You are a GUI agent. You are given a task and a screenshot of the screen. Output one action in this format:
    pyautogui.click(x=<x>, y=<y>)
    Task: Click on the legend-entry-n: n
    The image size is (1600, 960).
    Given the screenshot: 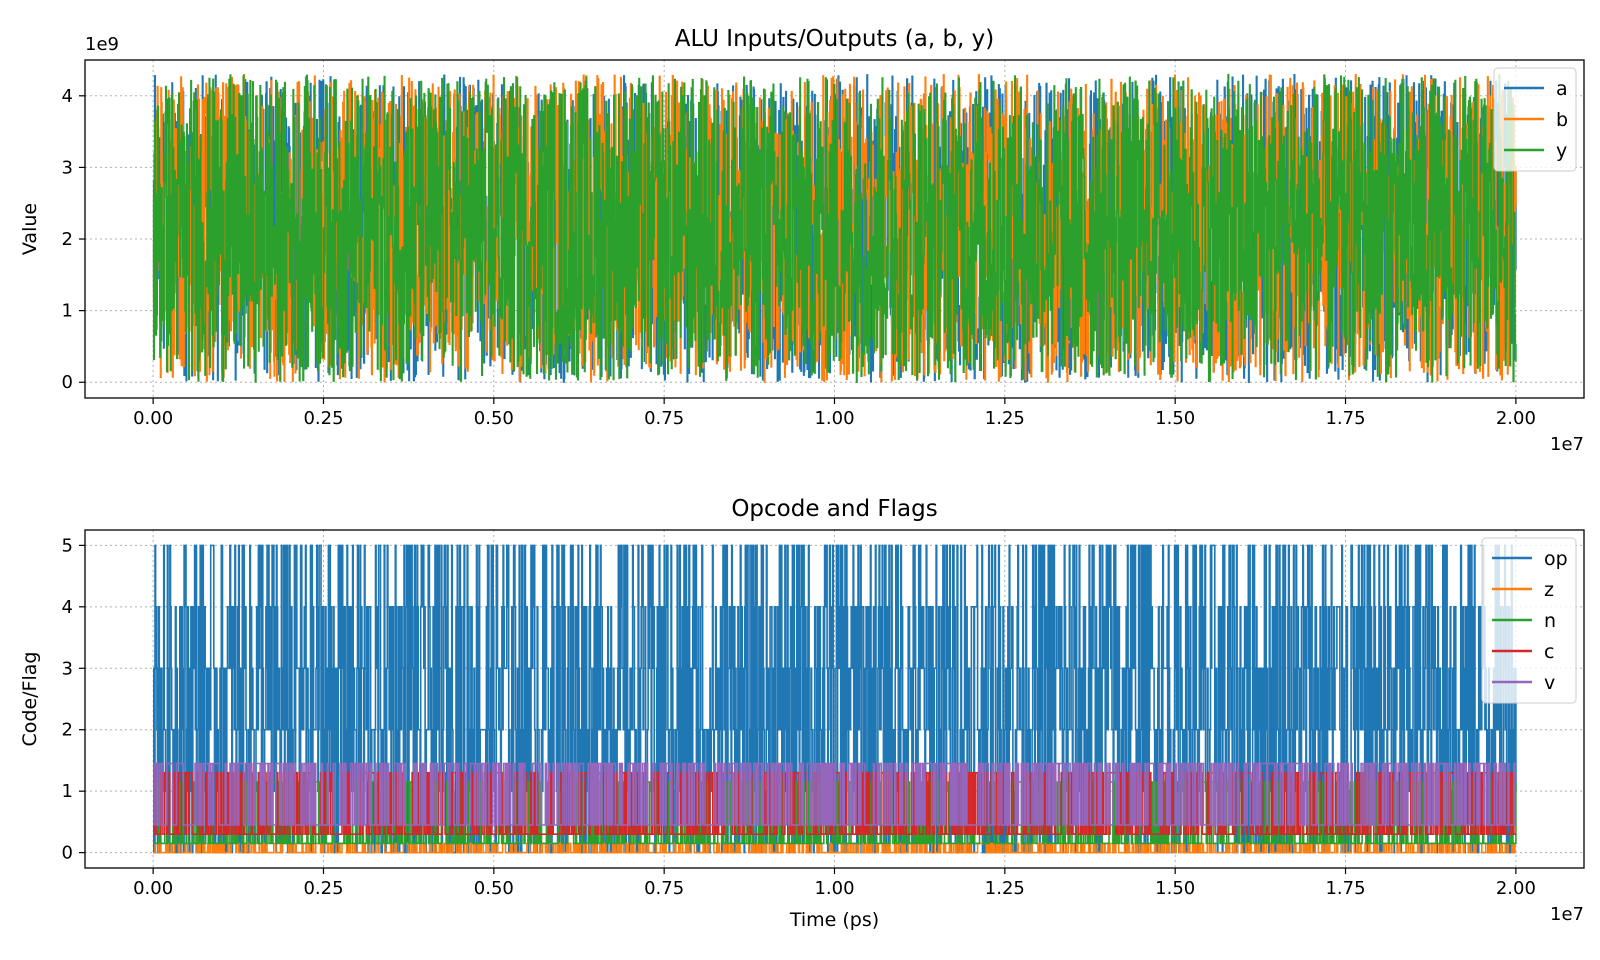 What is the action you would take?
    pyautogui.click(x=1550, y=621)
    